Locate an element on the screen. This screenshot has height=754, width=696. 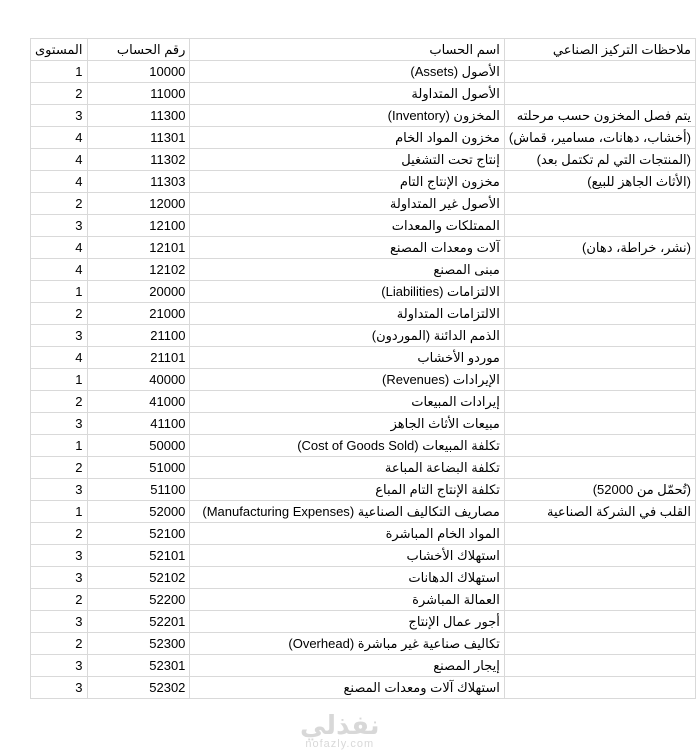
account-name-cell: تكلفة الإنتاج التام المباع is located at coordinates (347, 489).